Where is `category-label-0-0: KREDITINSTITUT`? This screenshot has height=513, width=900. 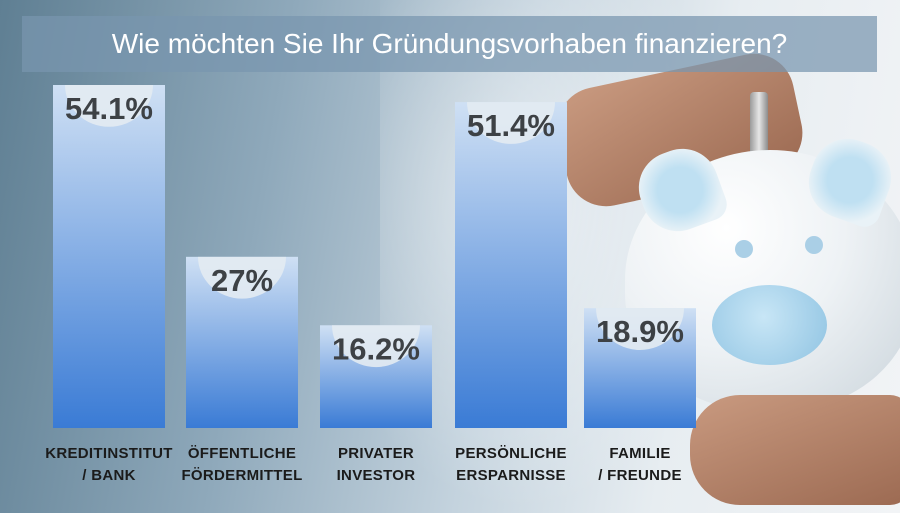
category-label-0-0: KREDITINSTITUT is located at coordinates (109, 453).